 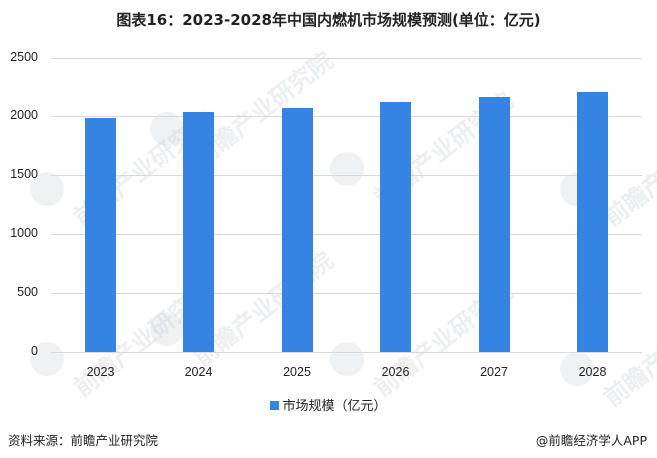 I want to click on bar-2027, so click(x=494, y=224).